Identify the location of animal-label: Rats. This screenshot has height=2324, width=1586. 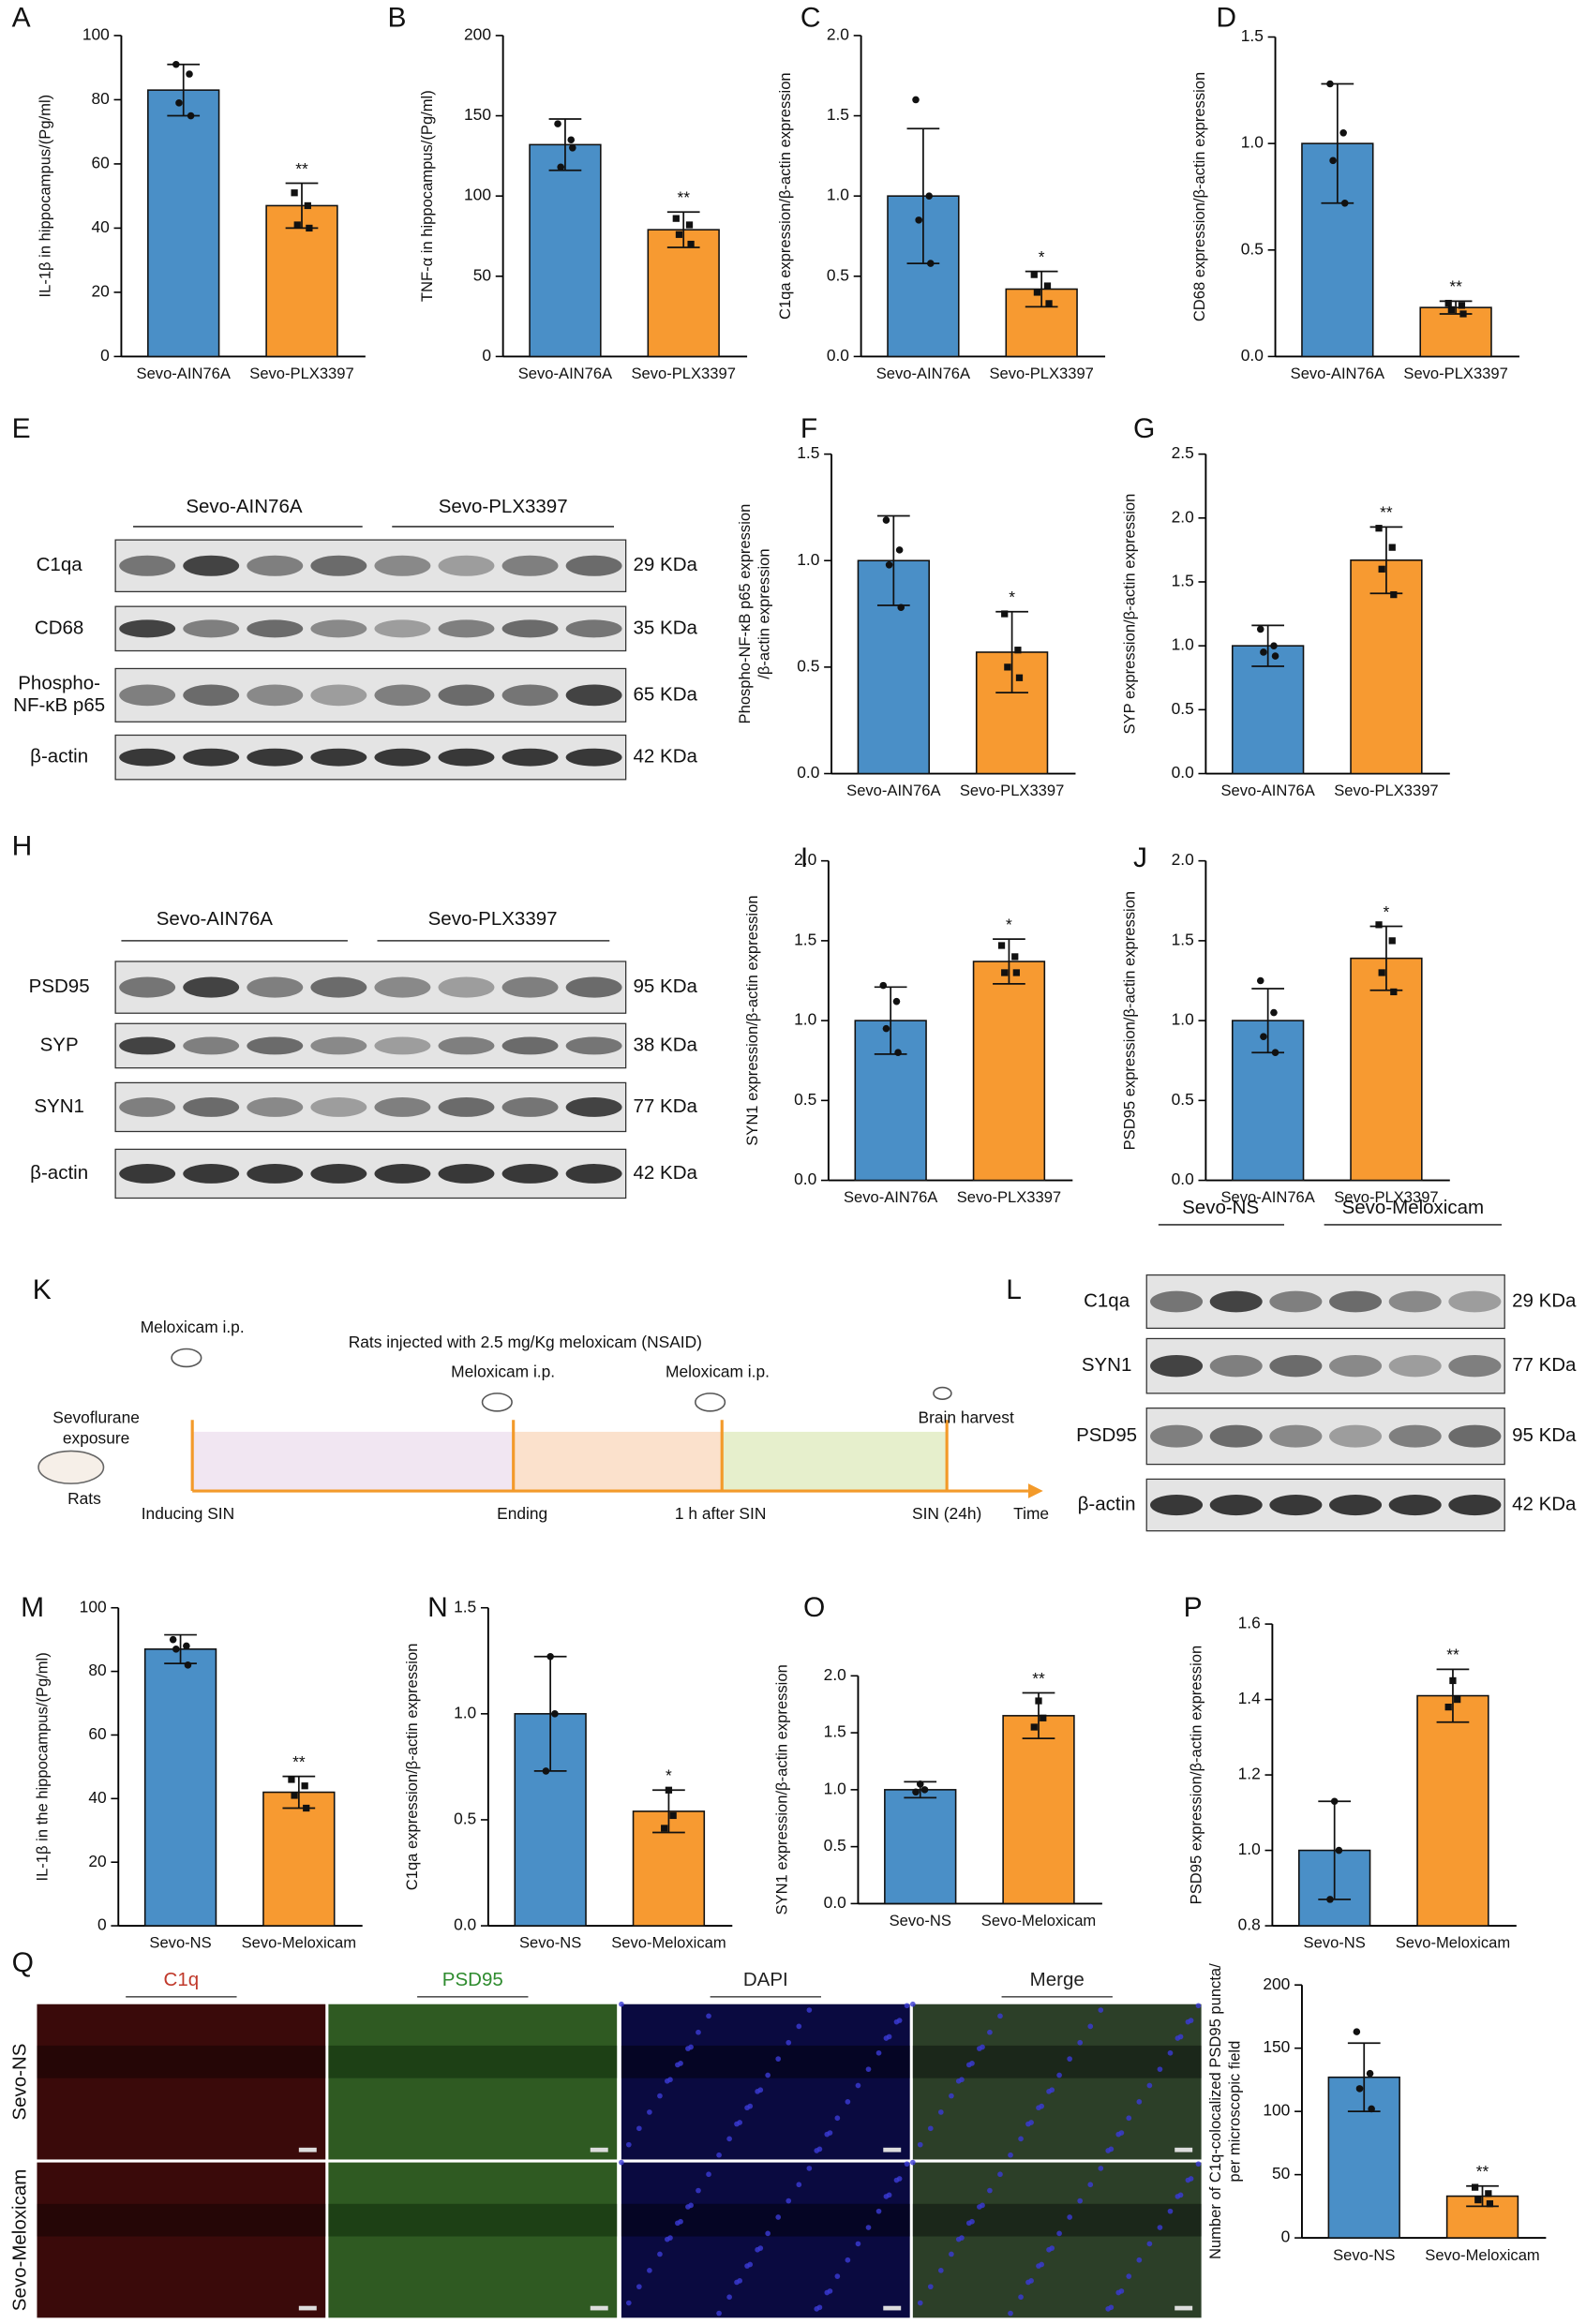
(84, 1498).